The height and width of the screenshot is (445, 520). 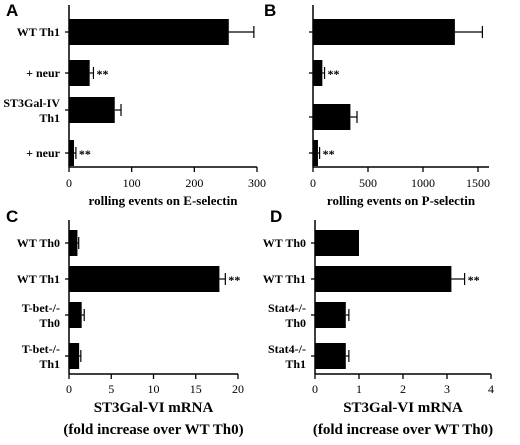 What do you see at coordinates (12, 216) in the screenshot?
I see `panel-letter: C` at bounding box center [12, 216].